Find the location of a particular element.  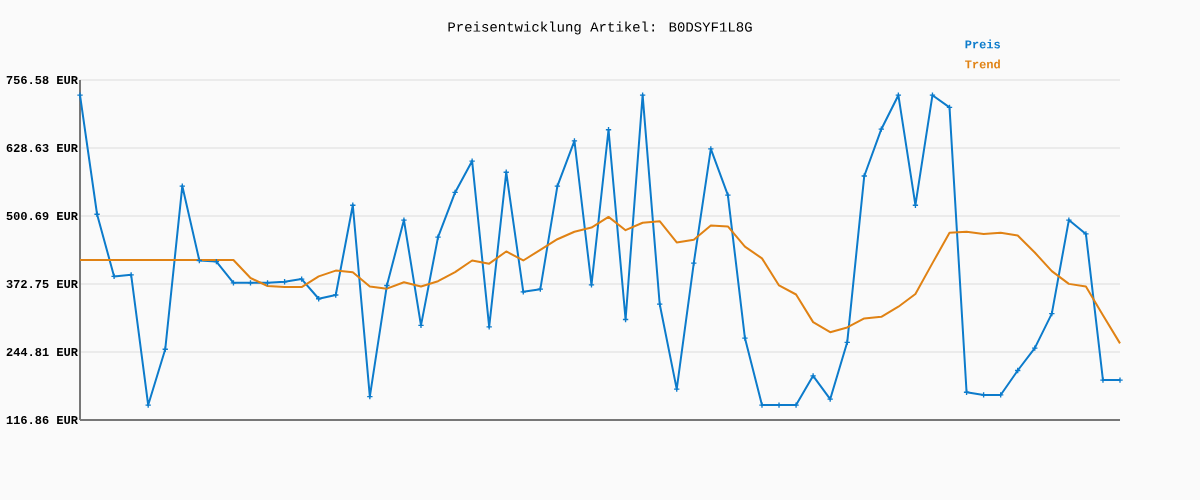

y-tick-label: 628.63 EUR is located at coordinates (42, 148).